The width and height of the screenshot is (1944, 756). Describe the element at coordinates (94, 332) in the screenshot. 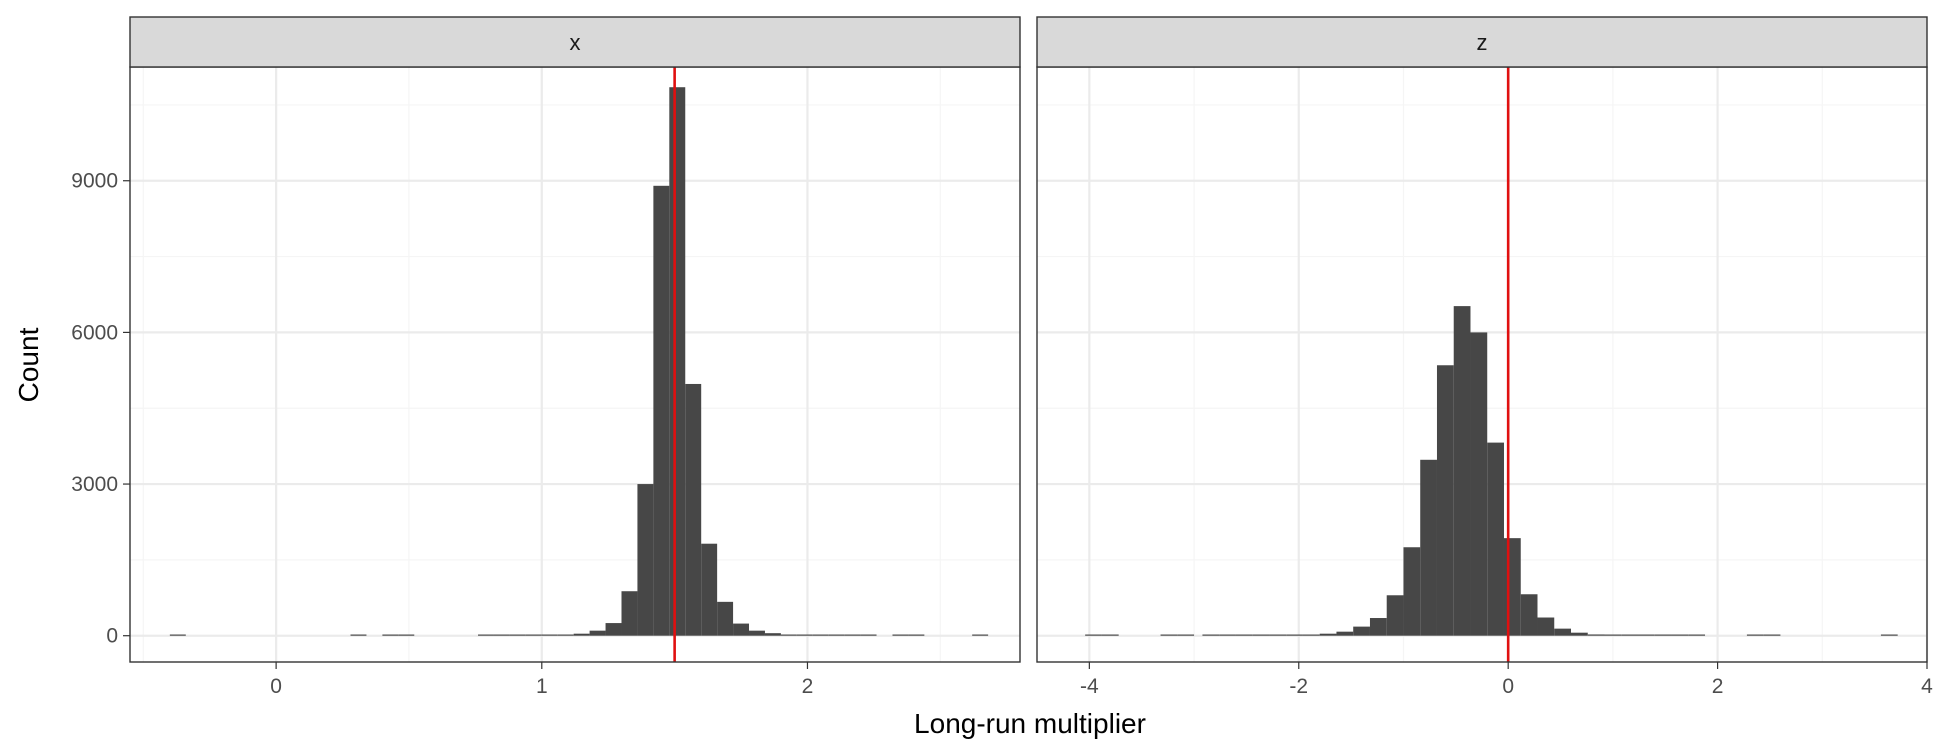

I see `y-tick-label: 6000` at that location.